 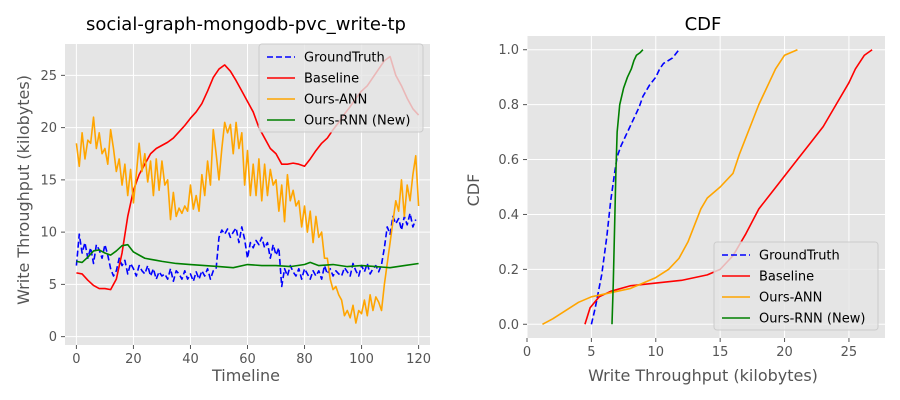 What do you see at coordinates (473, 190) in the screenshot?
I see `y-axis-label: CDF` at bounding box center [473, 190].